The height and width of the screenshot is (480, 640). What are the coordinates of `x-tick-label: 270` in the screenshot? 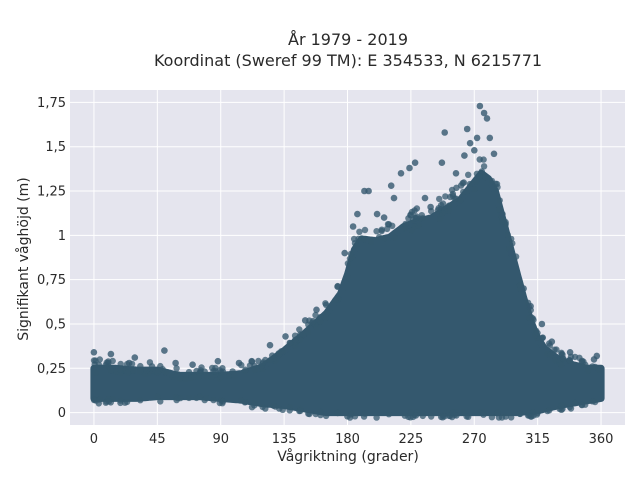 It's located at (474, 439).